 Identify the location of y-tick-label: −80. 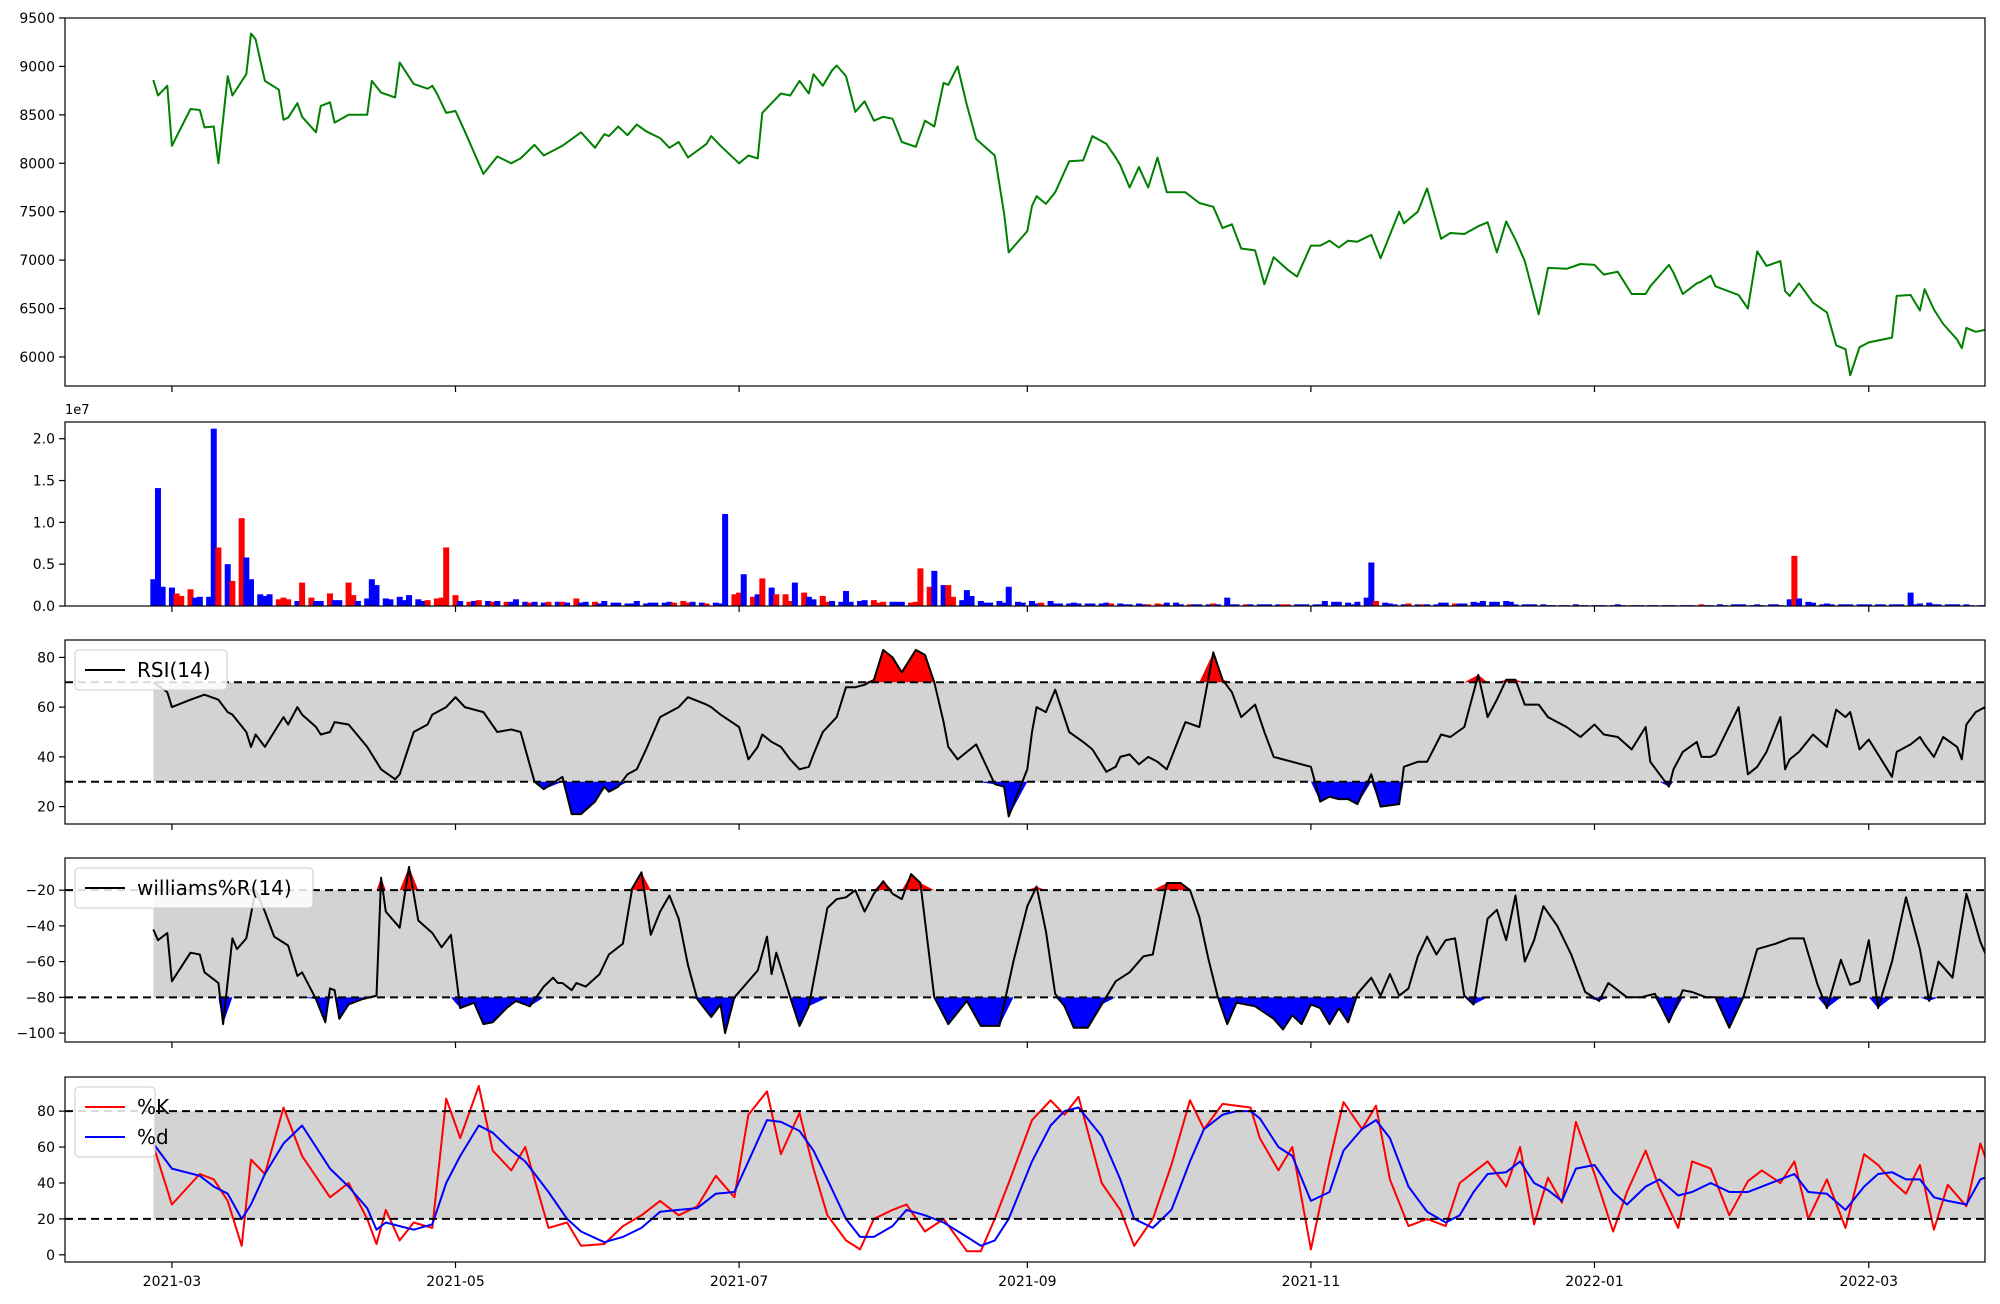
(40, 998).